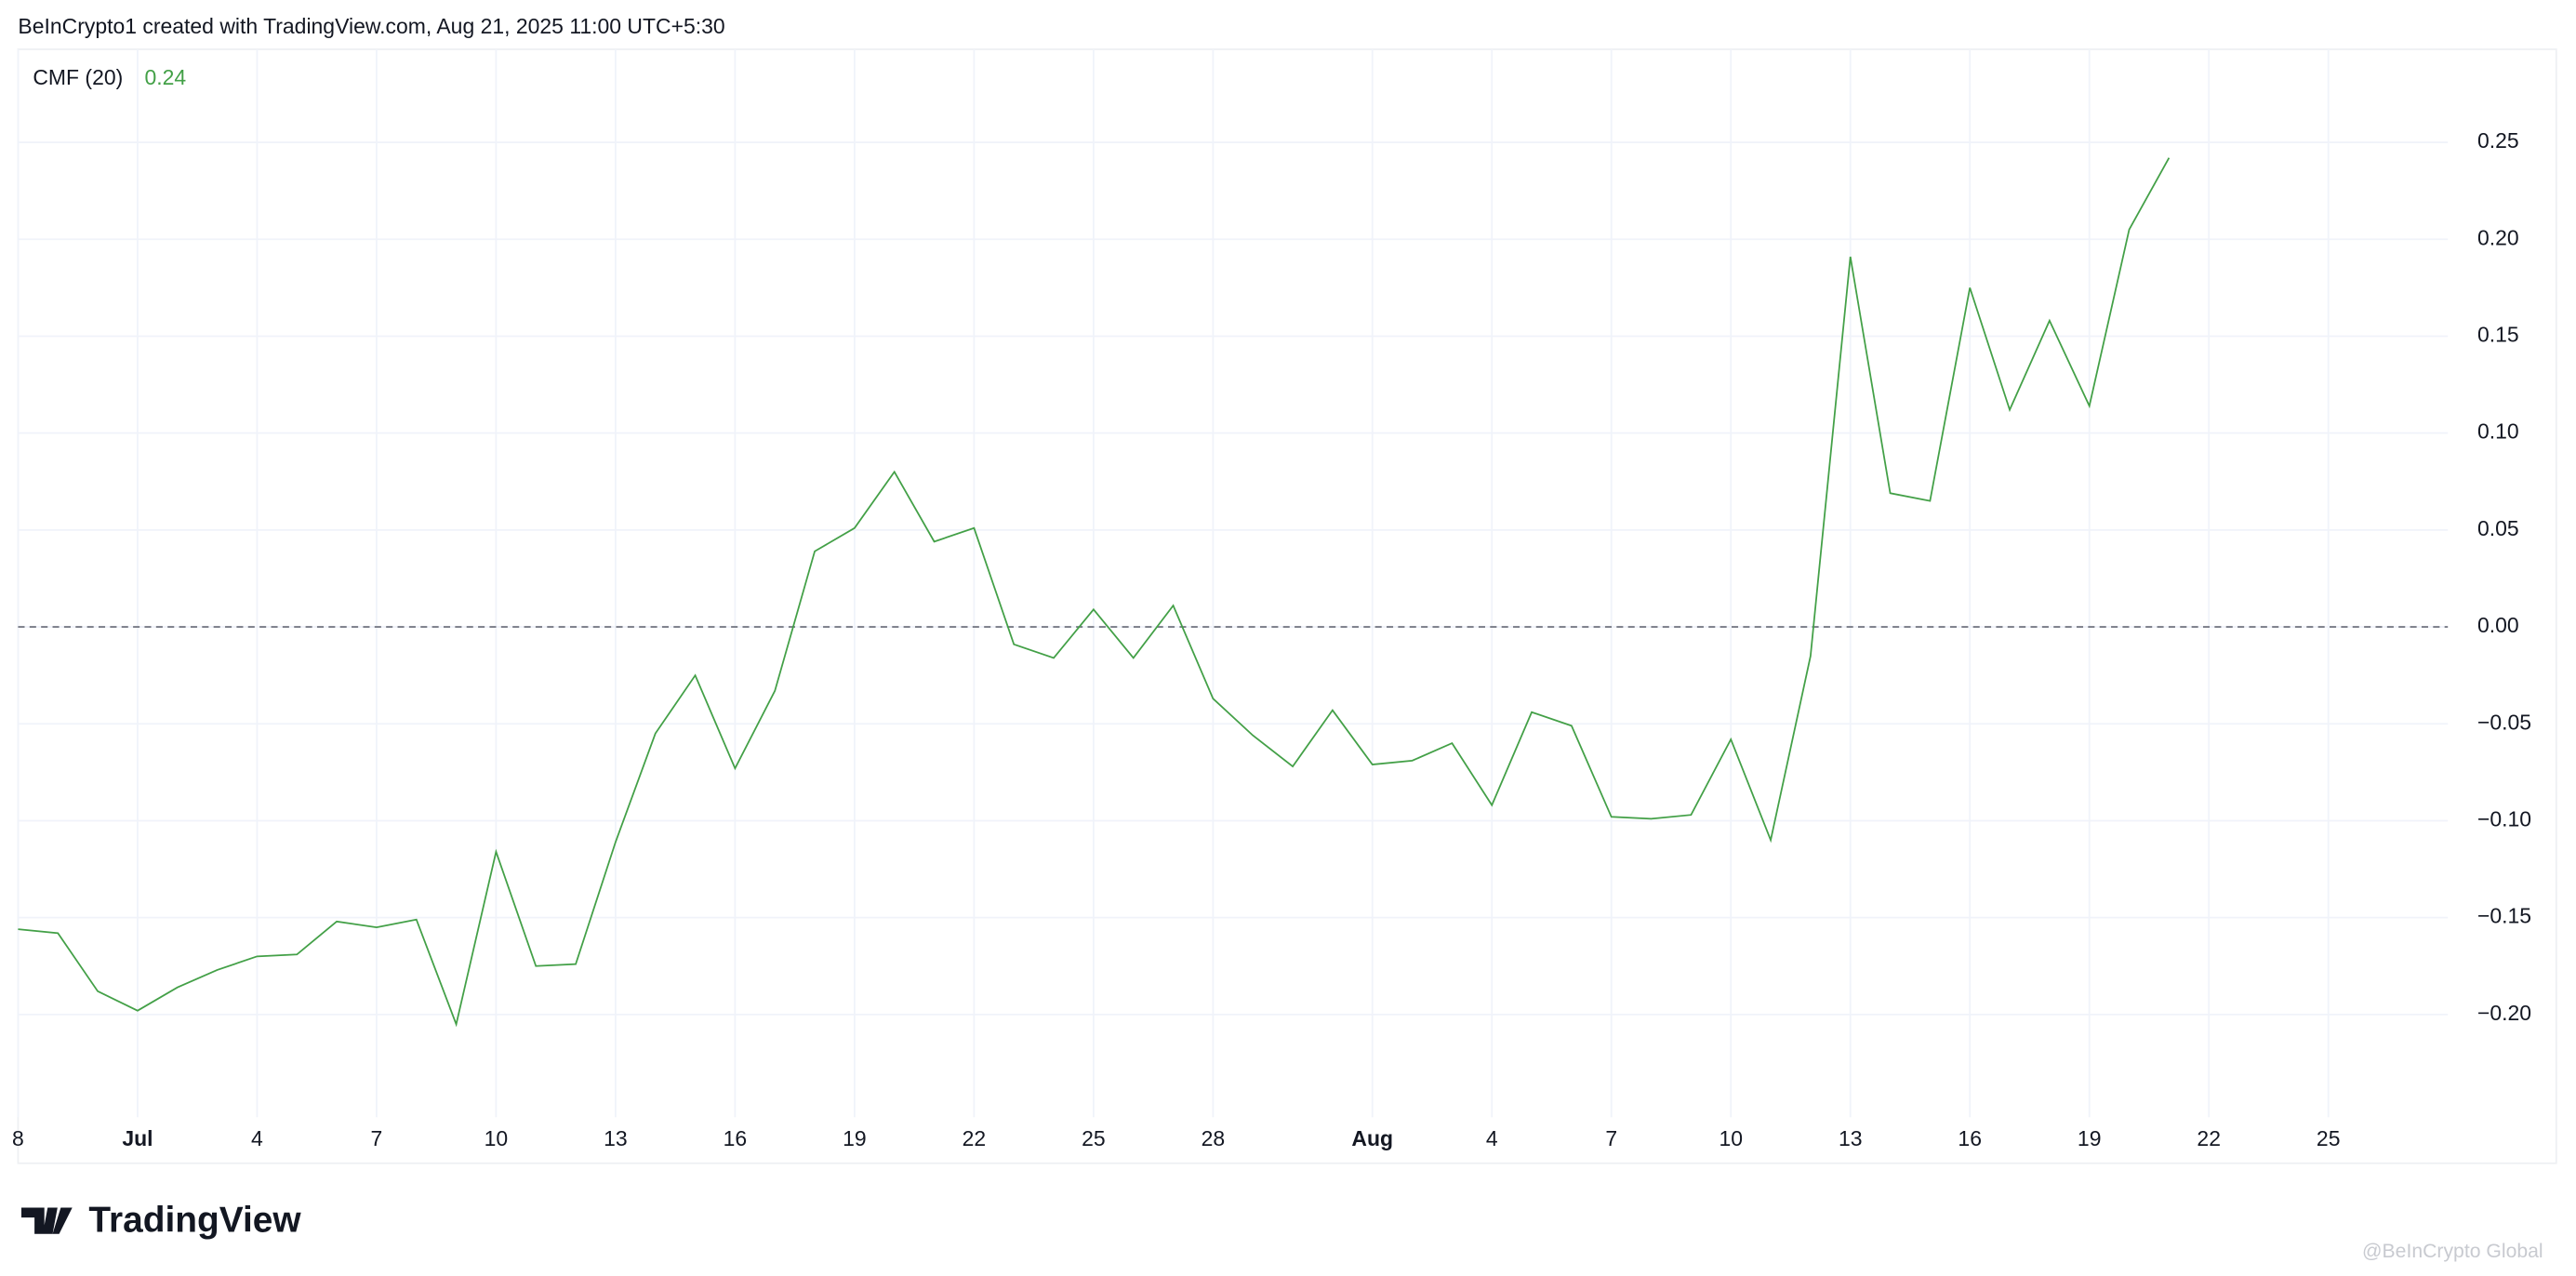 The image size is (2576, 1276). I want to click on legend-value: 0.24, so click(165, 77).